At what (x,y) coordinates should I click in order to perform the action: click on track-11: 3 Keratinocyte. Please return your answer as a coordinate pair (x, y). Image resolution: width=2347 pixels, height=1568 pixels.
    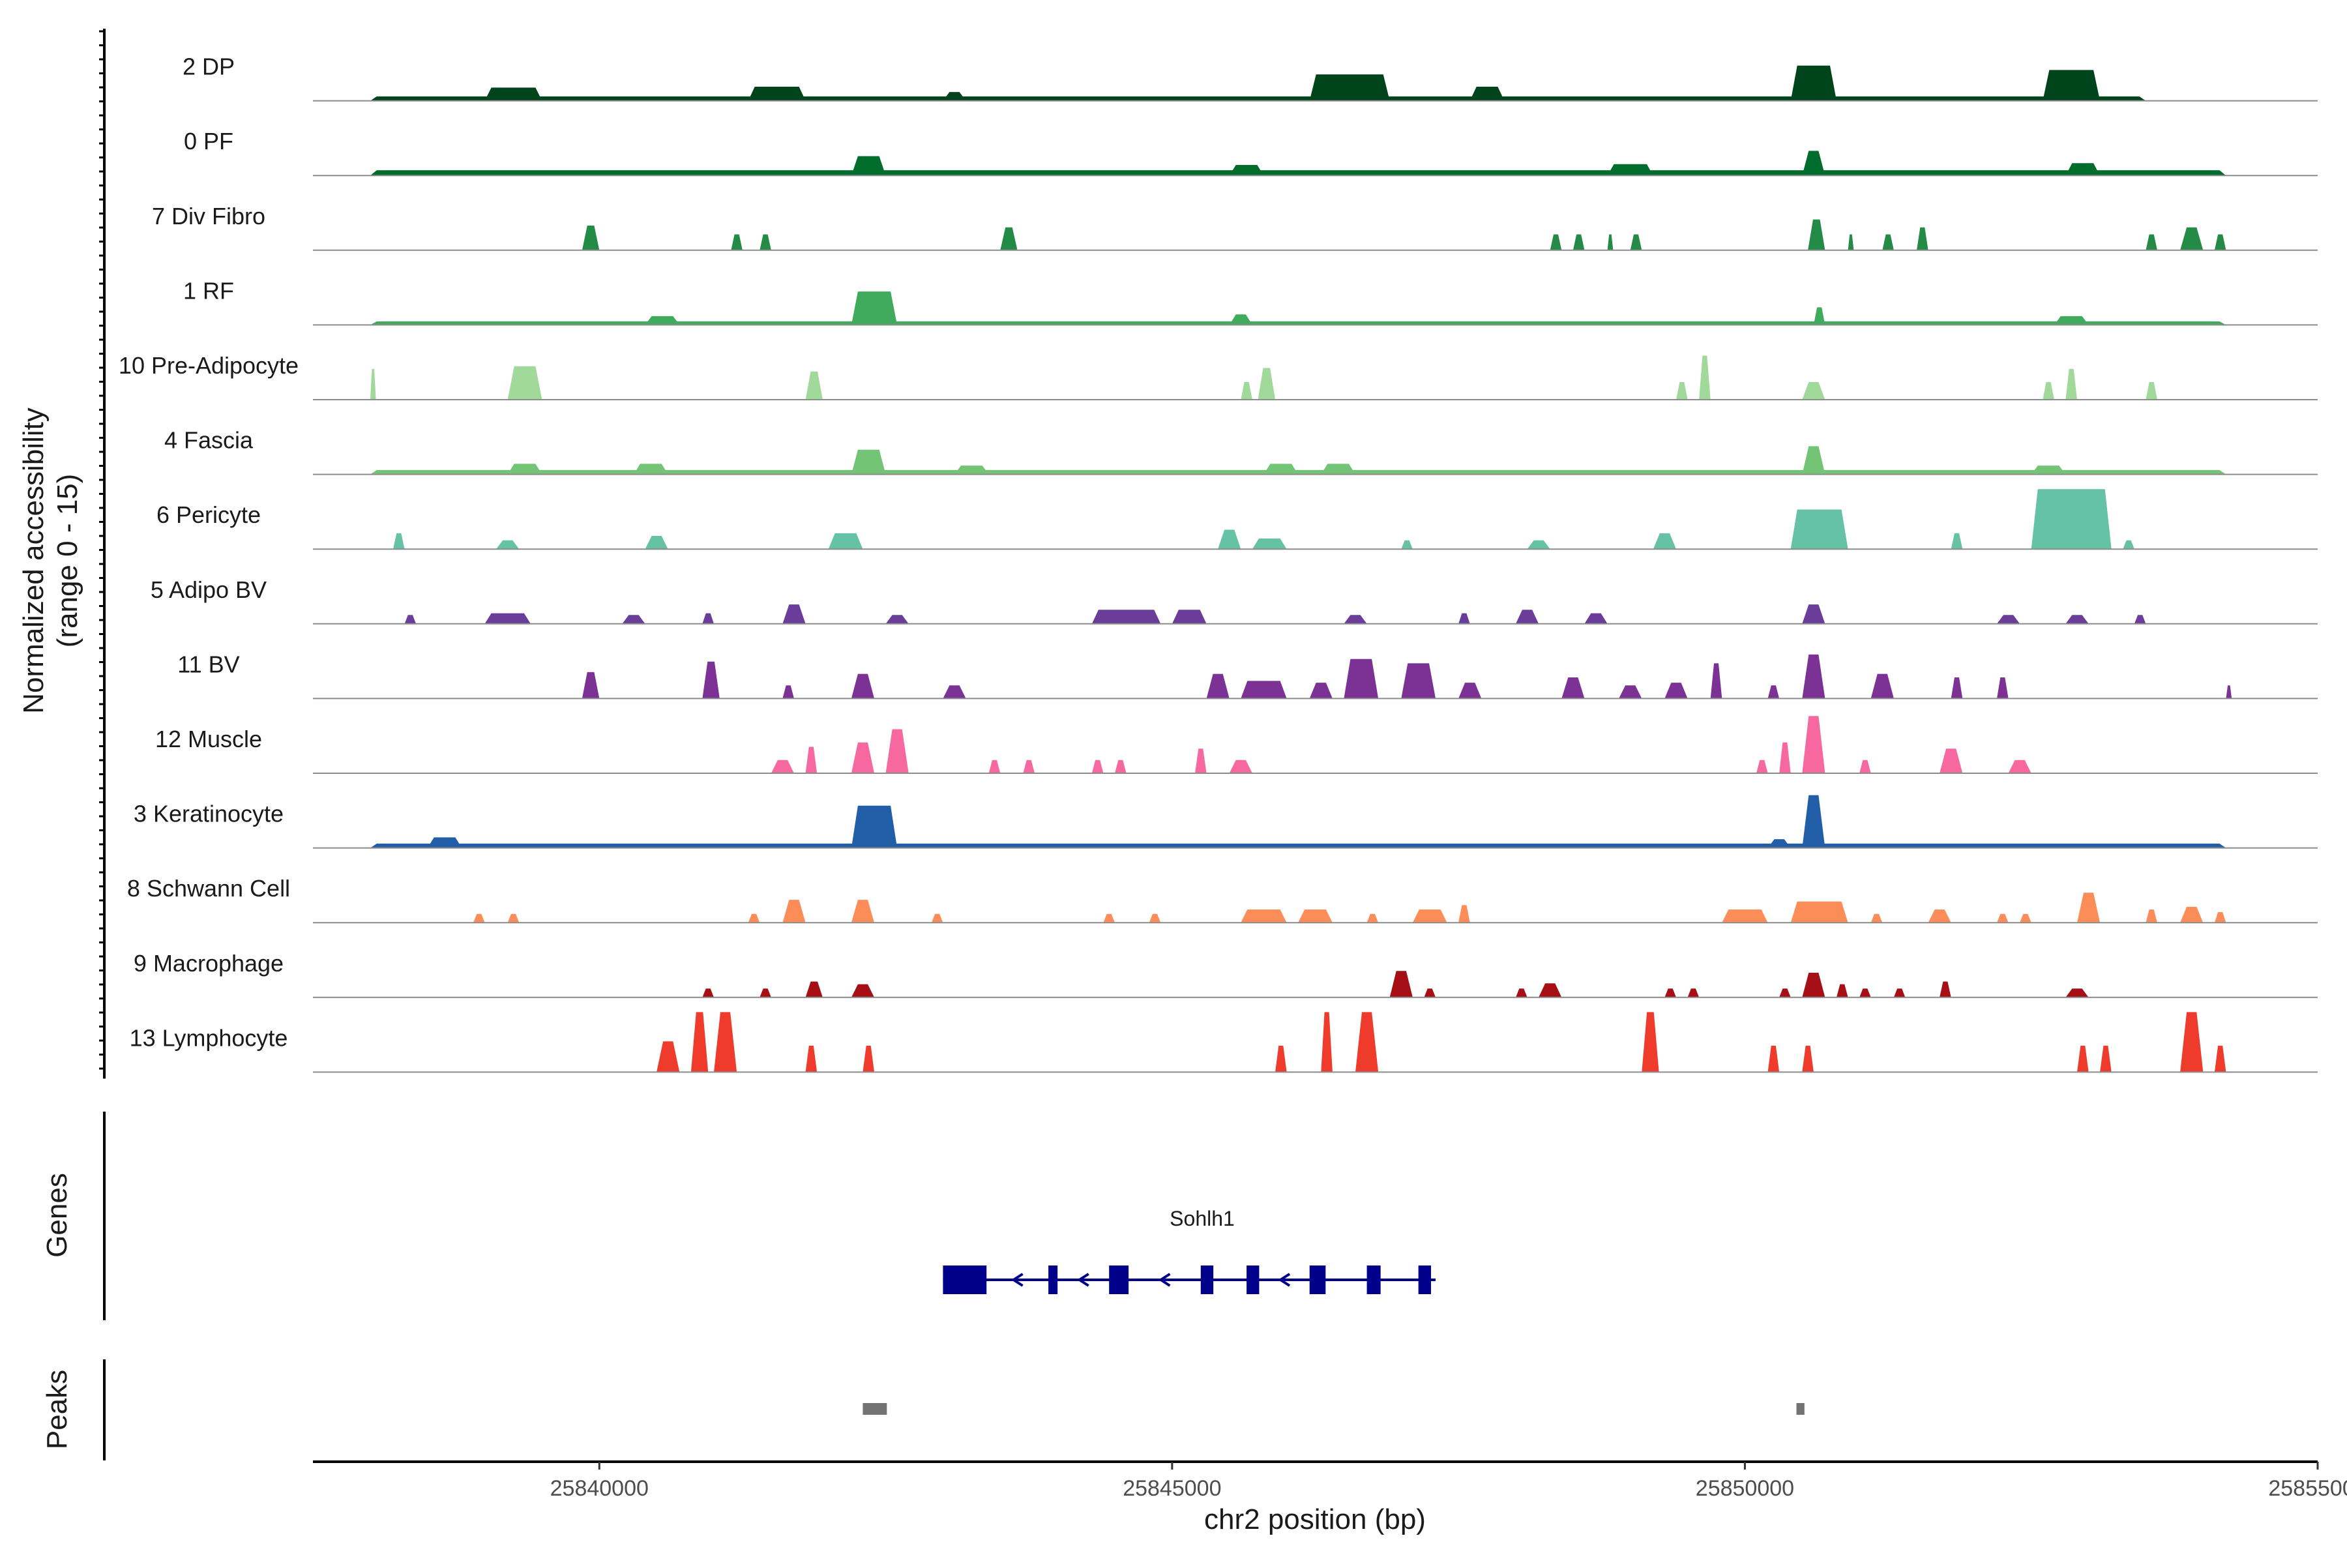
    Looking at the image, I should click on (1226, 822).